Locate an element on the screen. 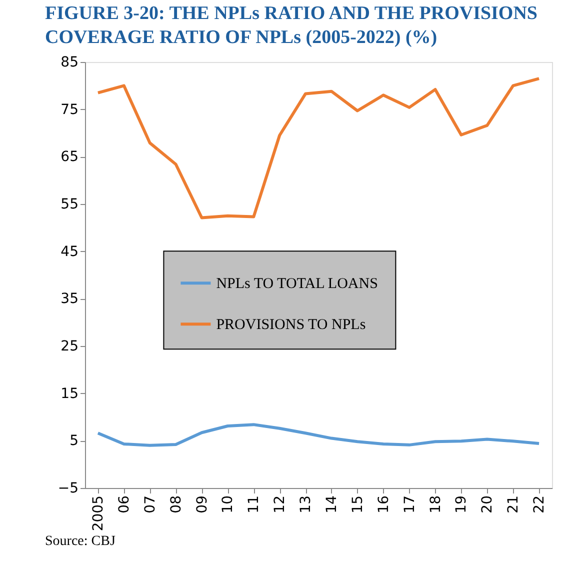 The image size is (574, 571). y-tick-label: 55 is located at coordinates (69, 204).